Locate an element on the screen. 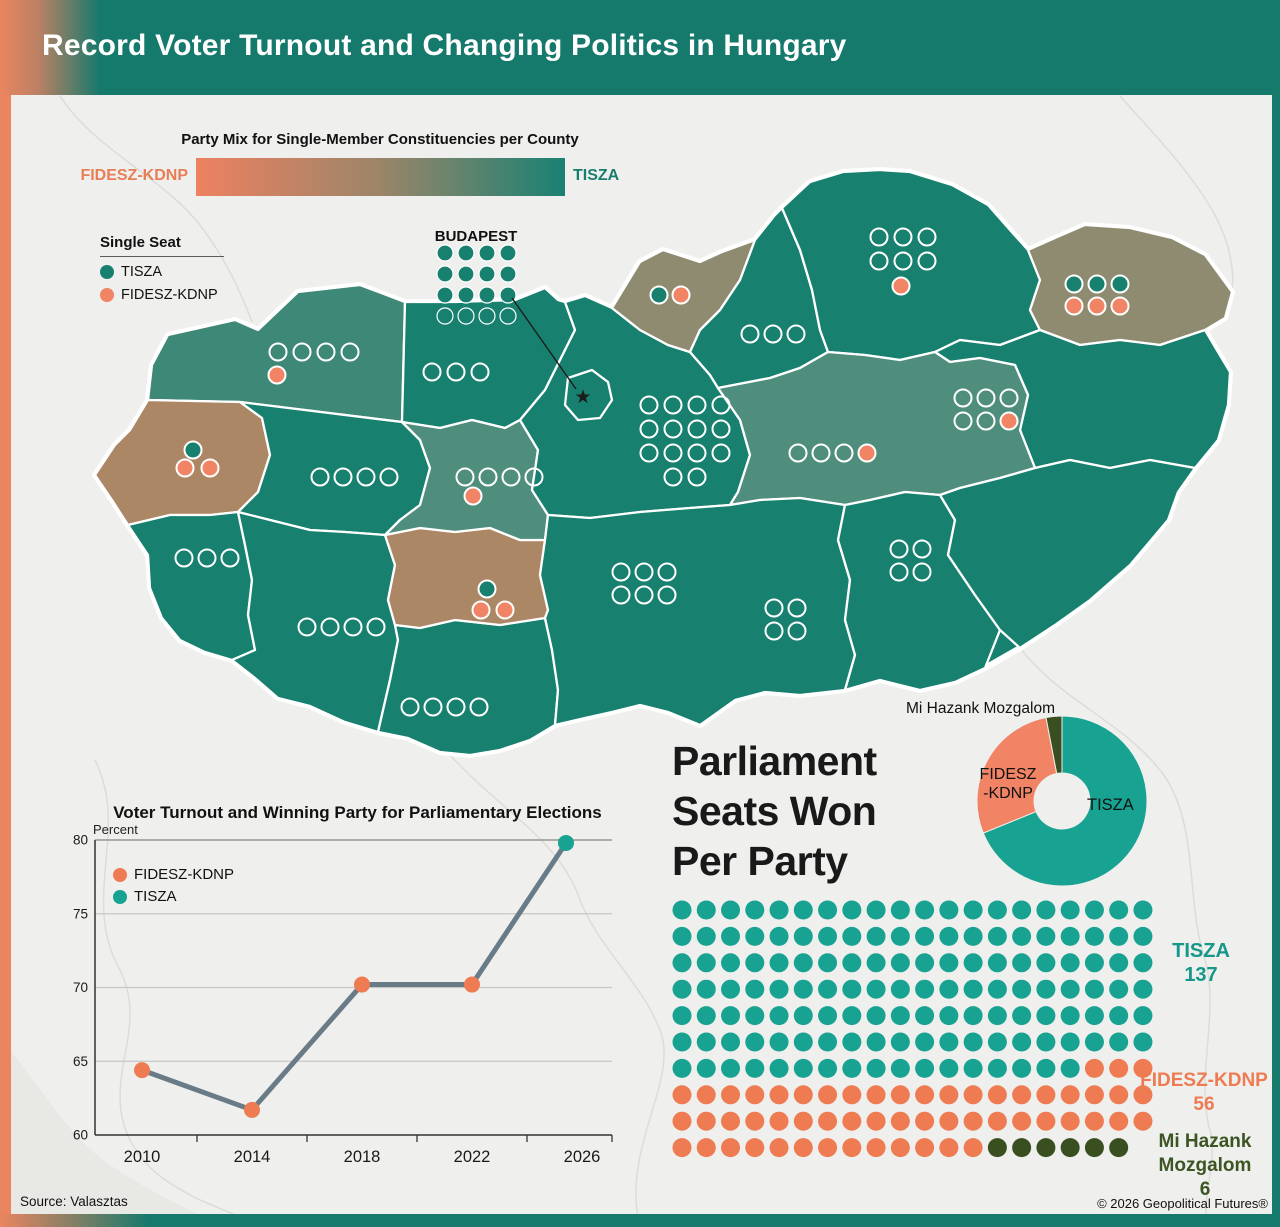  county-szabolcs is located at coordinates (1130, 285).